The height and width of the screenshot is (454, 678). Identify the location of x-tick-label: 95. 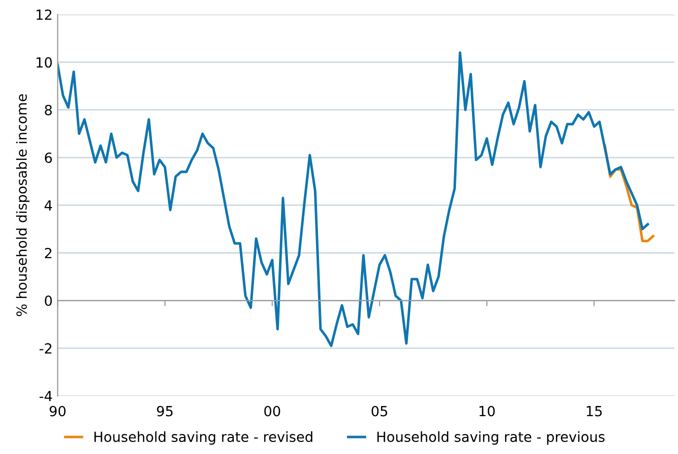
(164, 411).